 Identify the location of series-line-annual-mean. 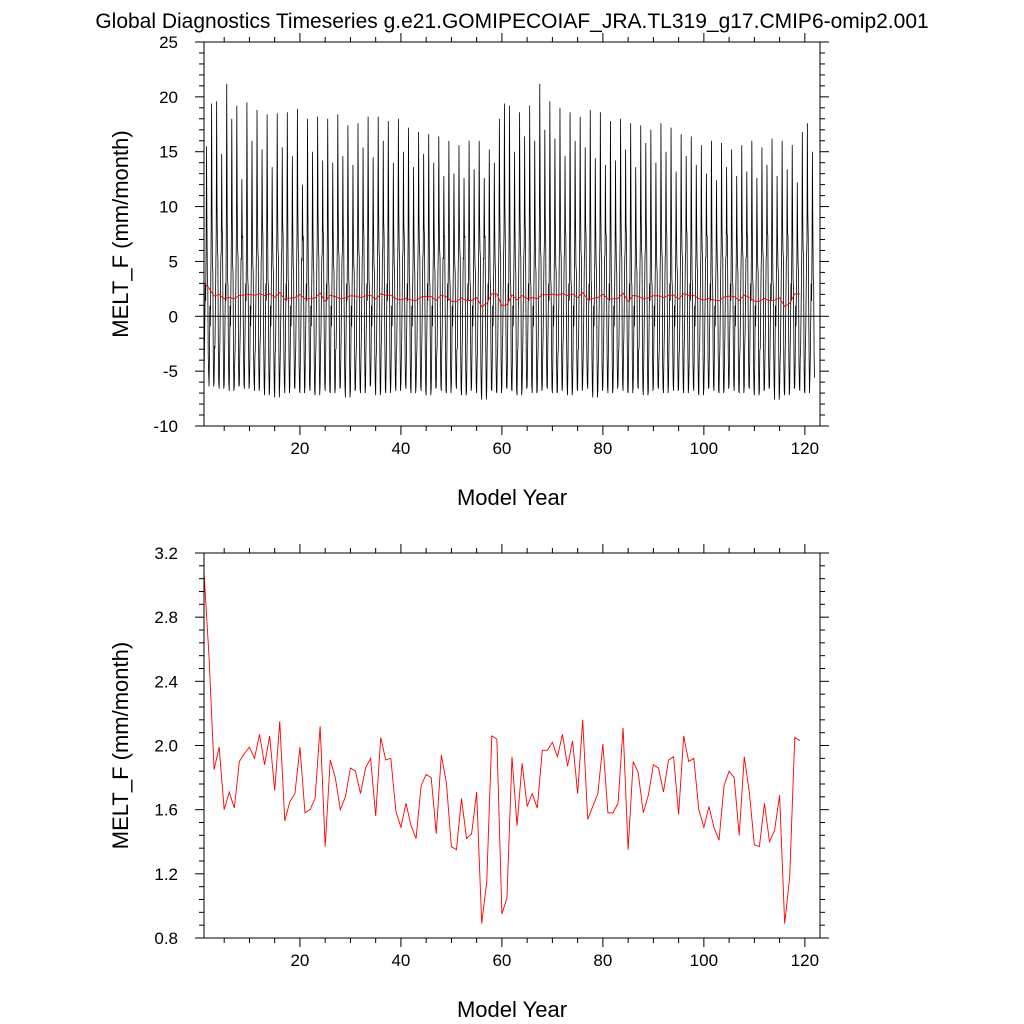
(501, 295).